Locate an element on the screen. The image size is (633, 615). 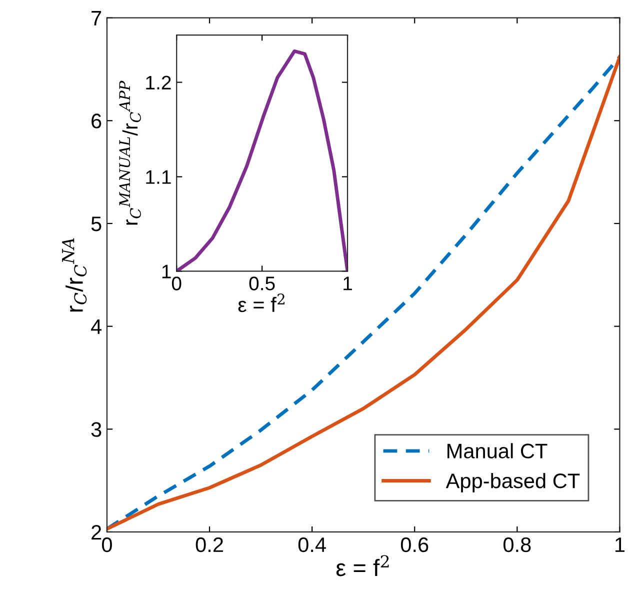
y-tick-label: 2 is located at coordinates (97, 532).